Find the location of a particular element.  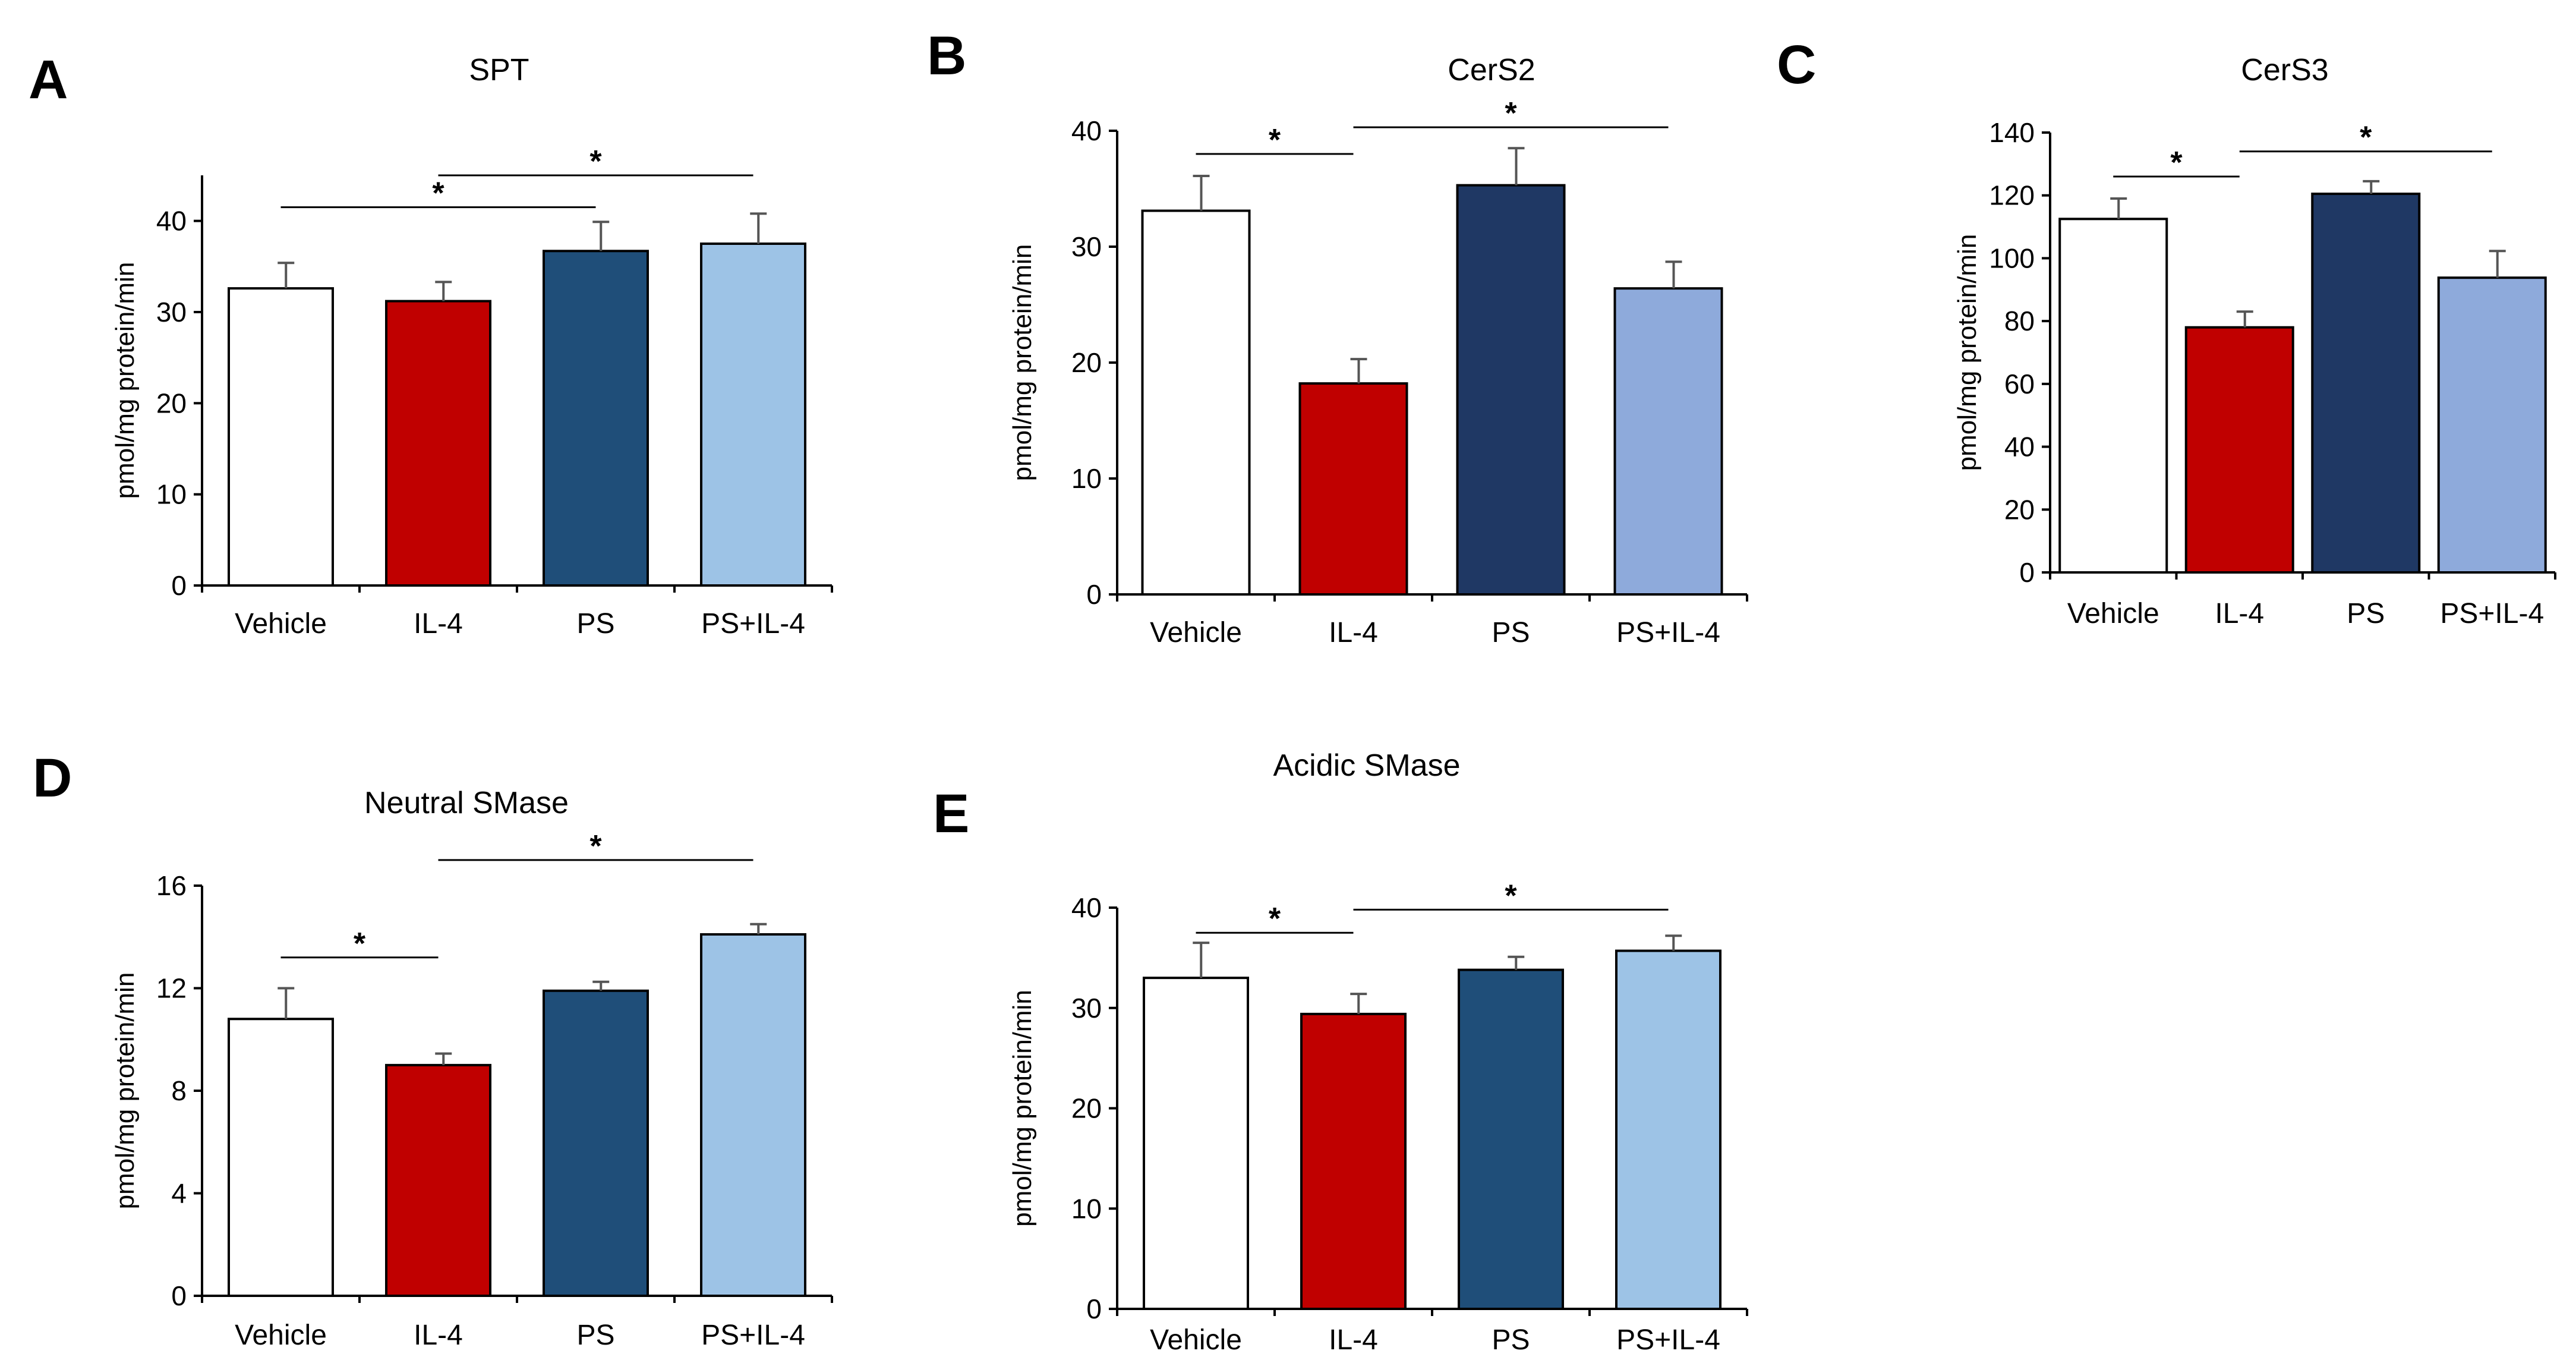

panel-letter: C is located at coordinates (1797, 64).